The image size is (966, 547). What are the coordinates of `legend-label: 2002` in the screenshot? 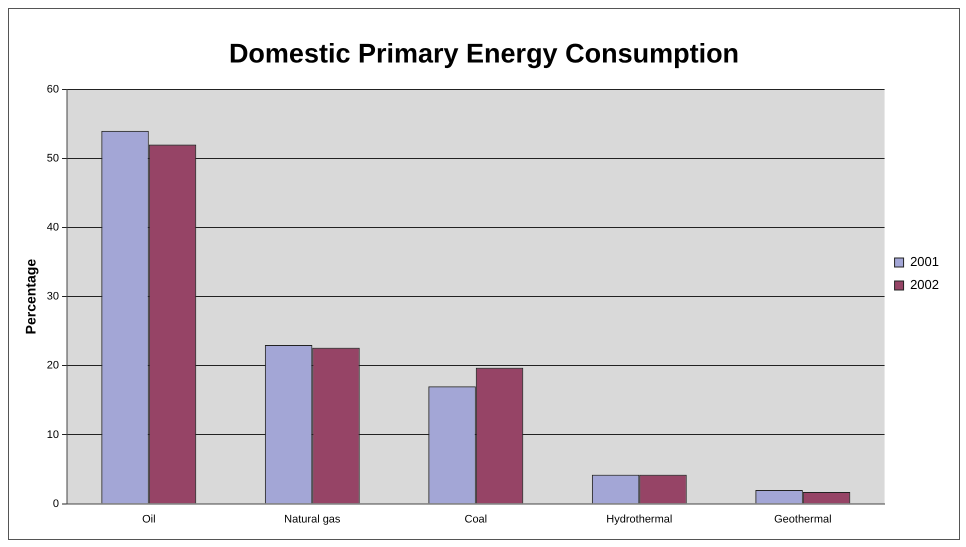 It's located at (924, 284).